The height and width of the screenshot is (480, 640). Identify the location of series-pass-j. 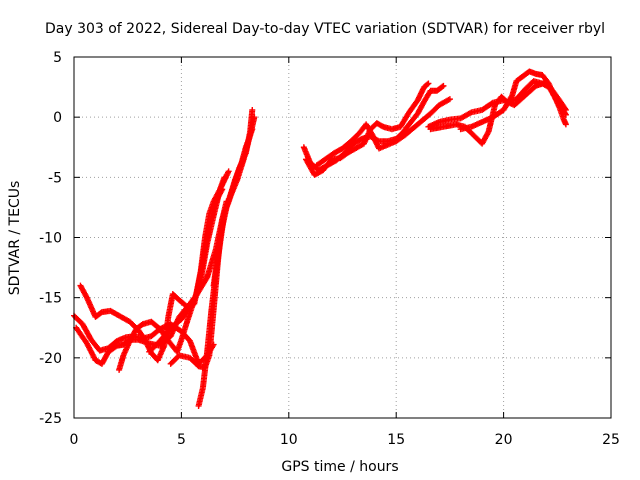
(367, 129).